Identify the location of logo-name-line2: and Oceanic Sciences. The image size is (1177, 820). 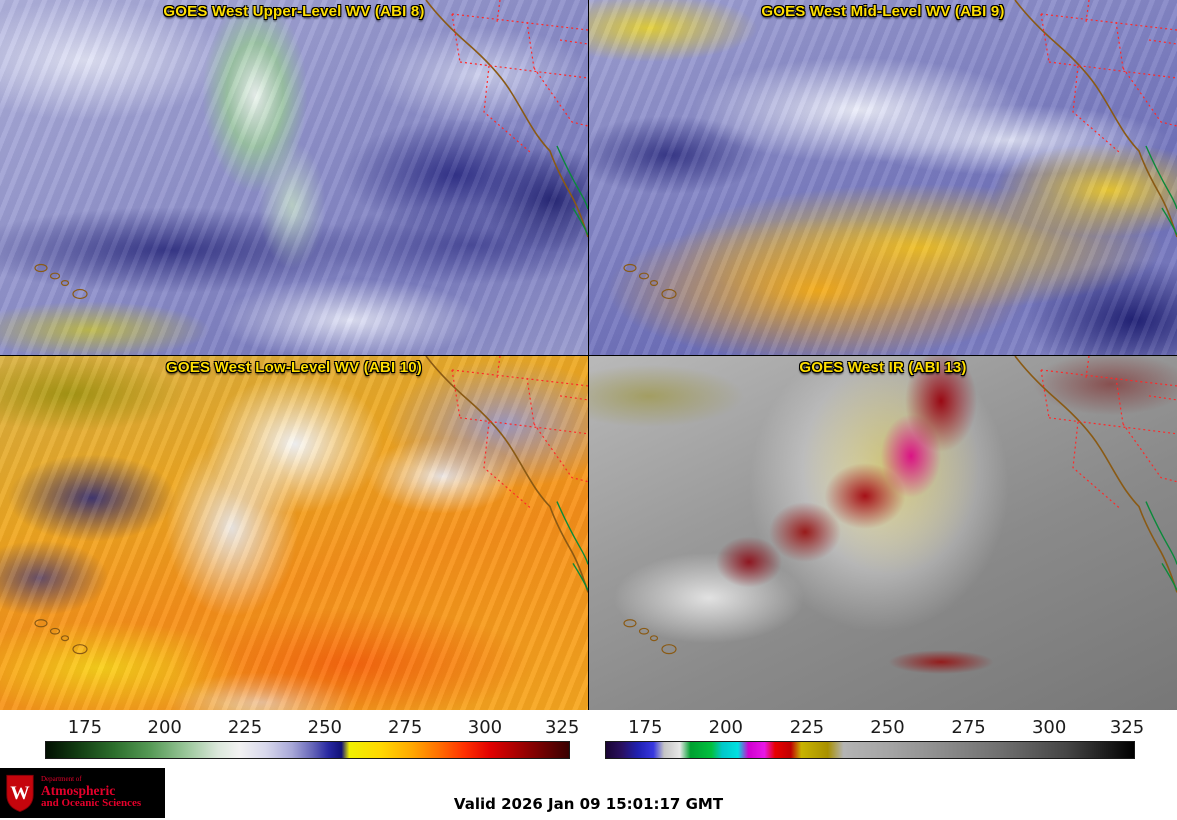
(91, 802).